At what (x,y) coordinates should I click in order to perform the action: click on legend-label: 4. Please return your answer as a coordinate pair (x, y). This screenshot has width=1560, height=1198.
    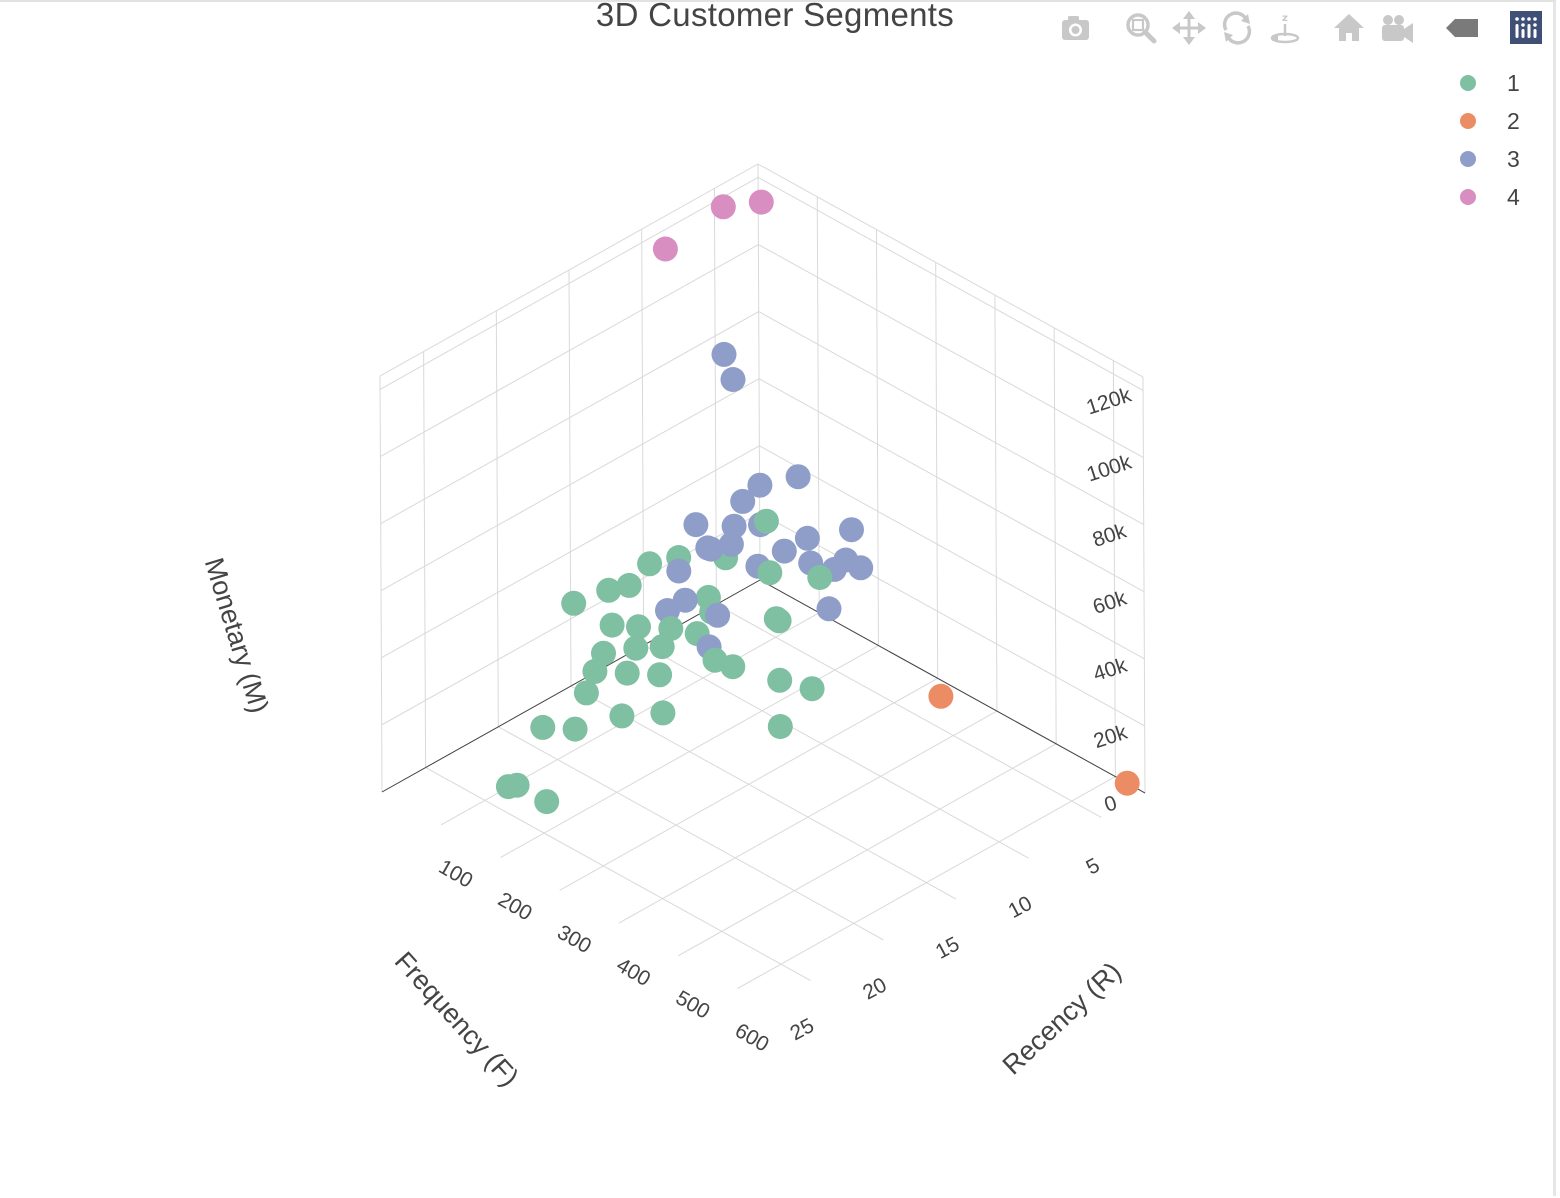
    Looking at the image, I should click on (1513, 197).